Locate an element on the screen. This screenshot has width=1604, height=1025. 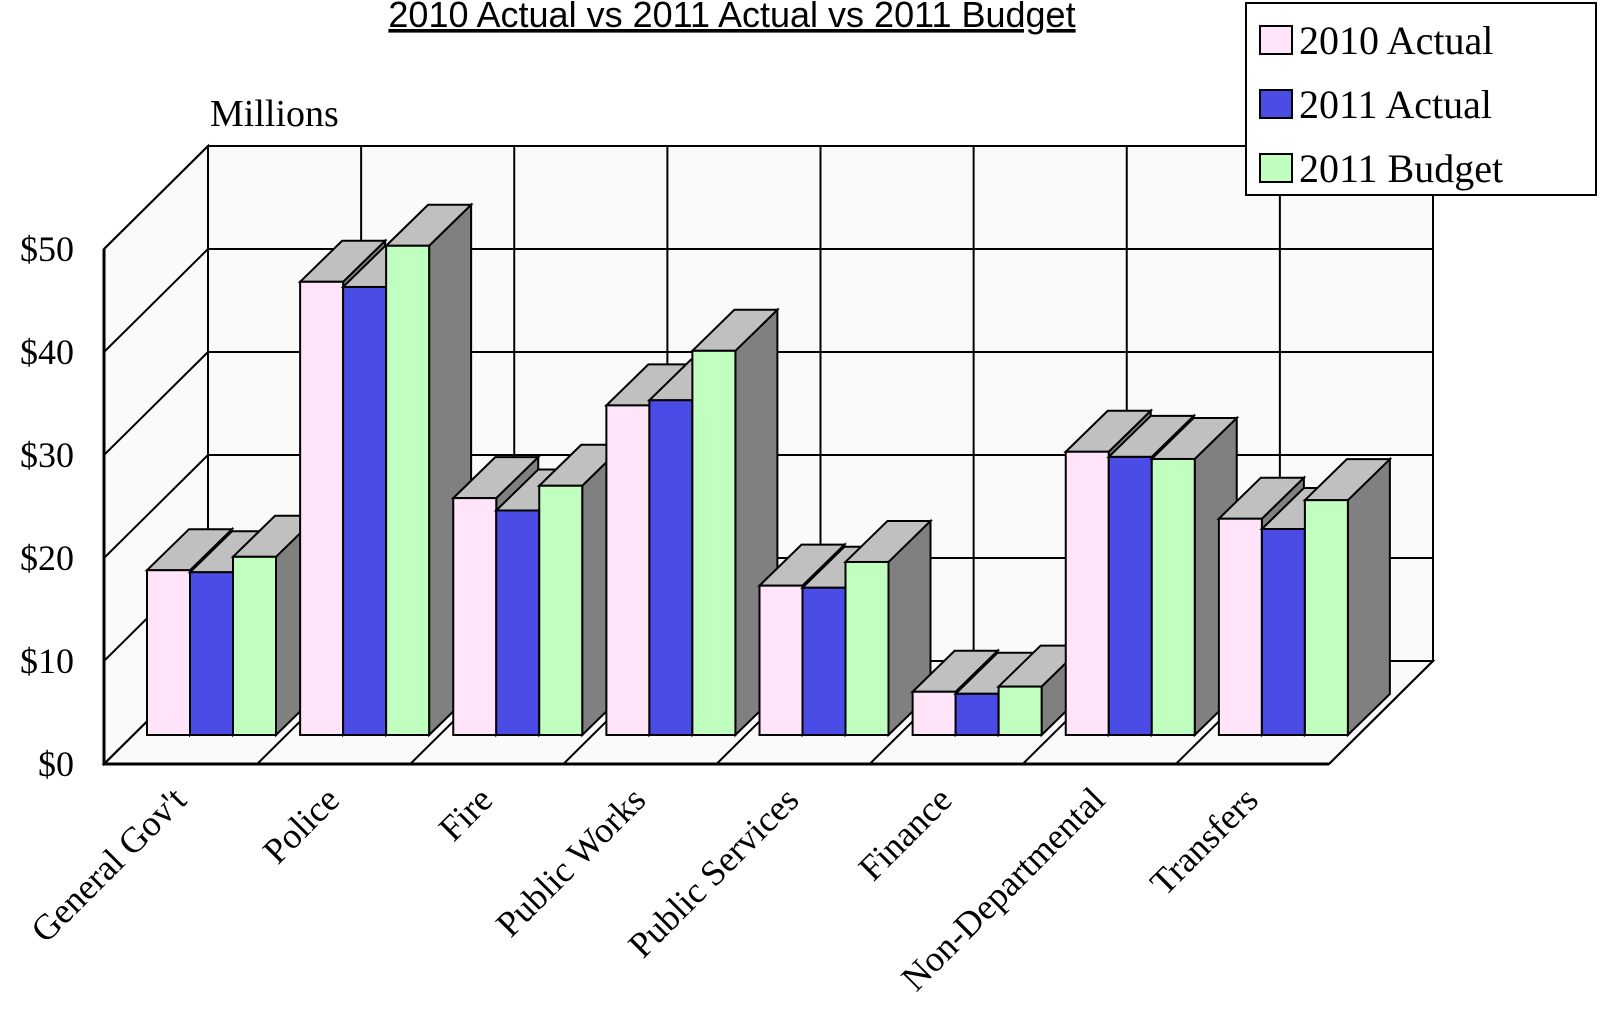
bar-public-services-2011-actual is located at coordinates (824, 661).